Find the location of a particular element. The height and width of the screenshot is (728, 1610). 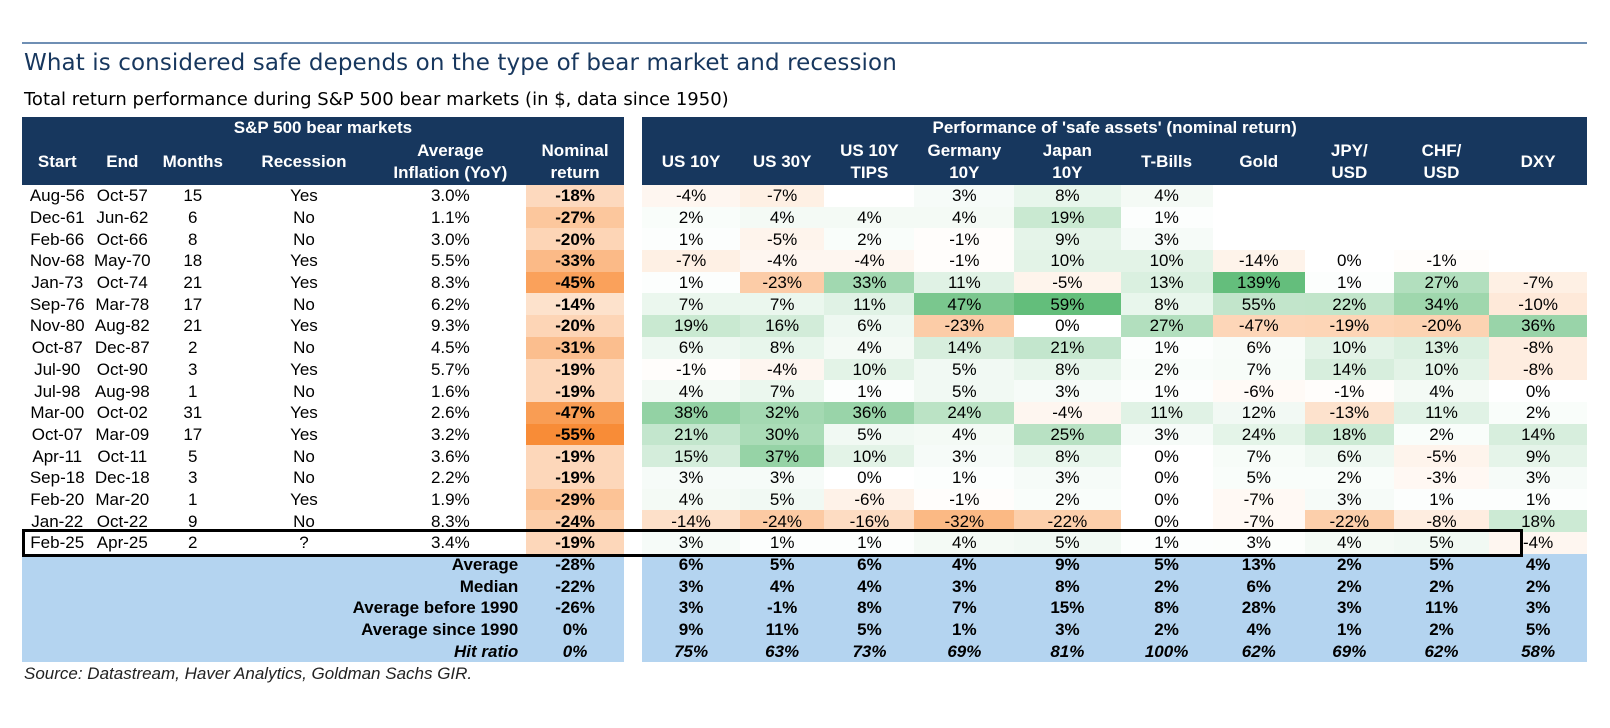

cell-t-bills: 4% is located at coordinates (1166, 196).